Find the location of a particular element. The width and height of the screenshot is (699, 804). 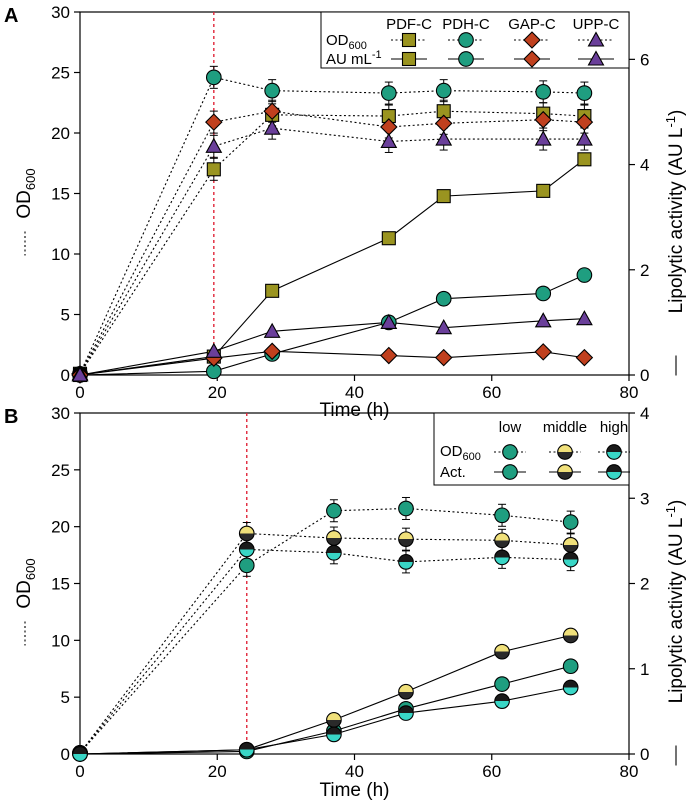

legend-row-act: AU mL-1 is located at coordinates (354, 58).